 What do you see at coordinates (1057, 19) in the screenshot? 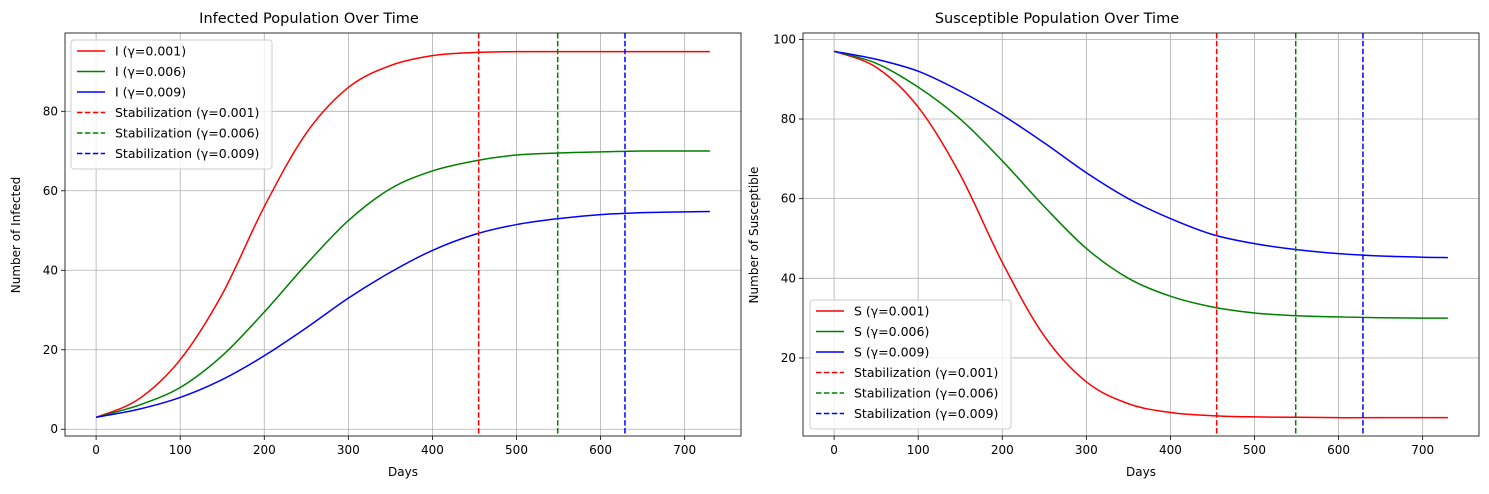
I see `panel-2-title: Susceptible Population Over Time` at bounding box center [1057, 19].